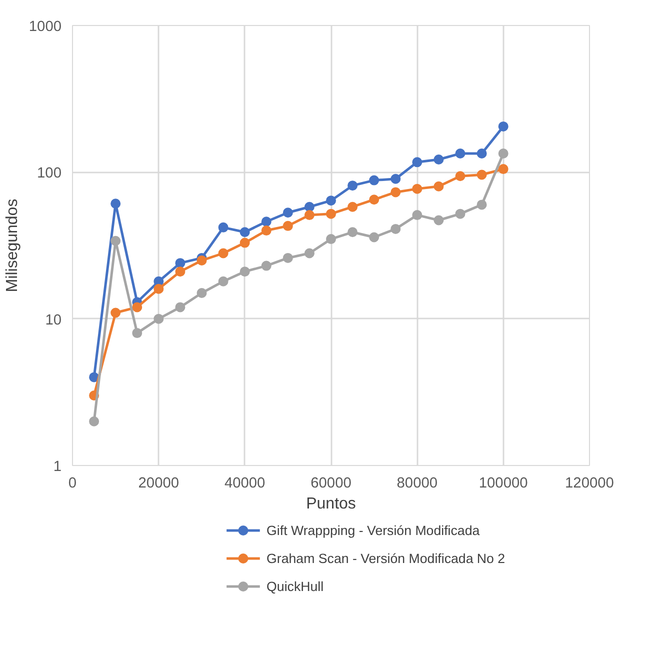  I want to click on x-tick-label: 120000, so click(589, 484).